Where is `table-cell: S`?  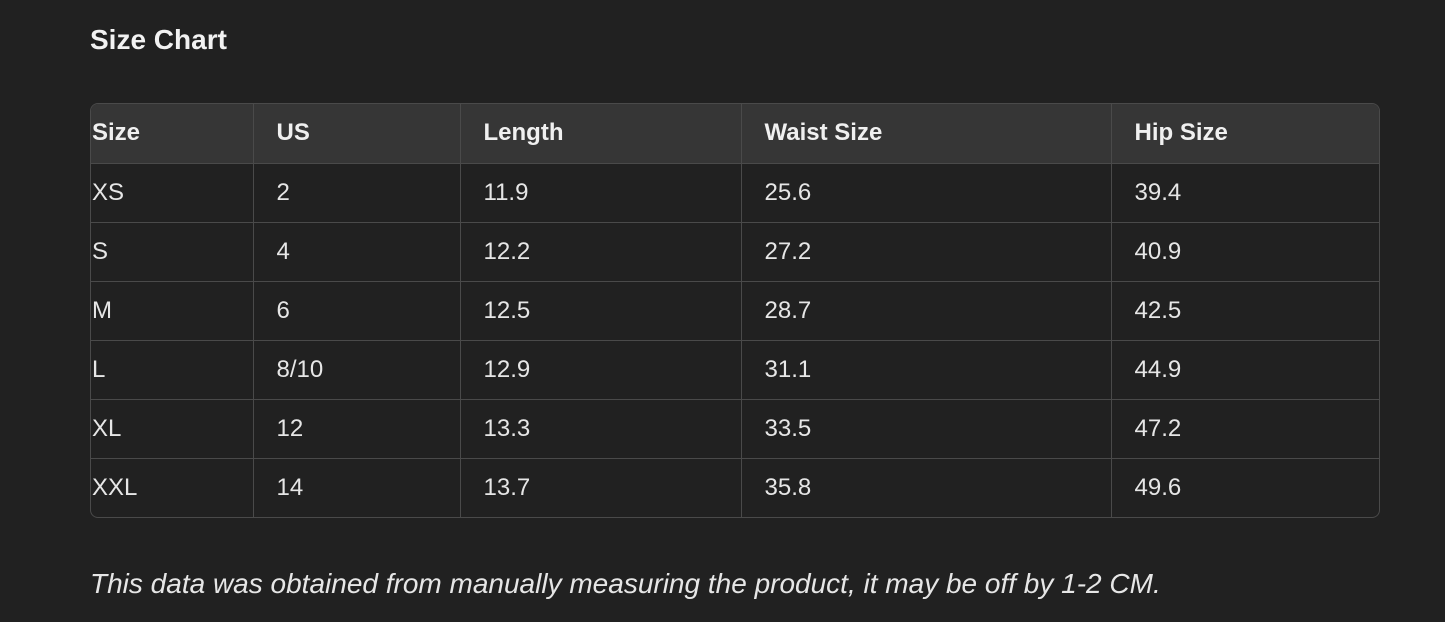 table-cell: S is located at coordinates (172, 252).